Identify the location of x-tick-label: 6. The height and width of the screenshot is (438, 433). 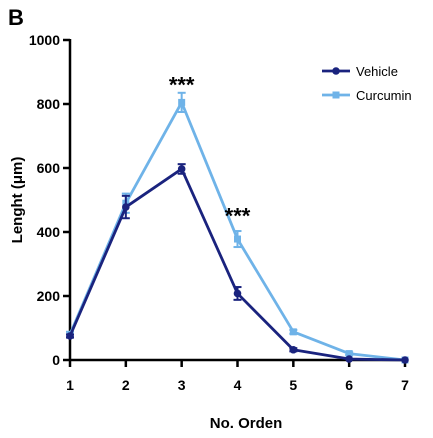
(349, 385).